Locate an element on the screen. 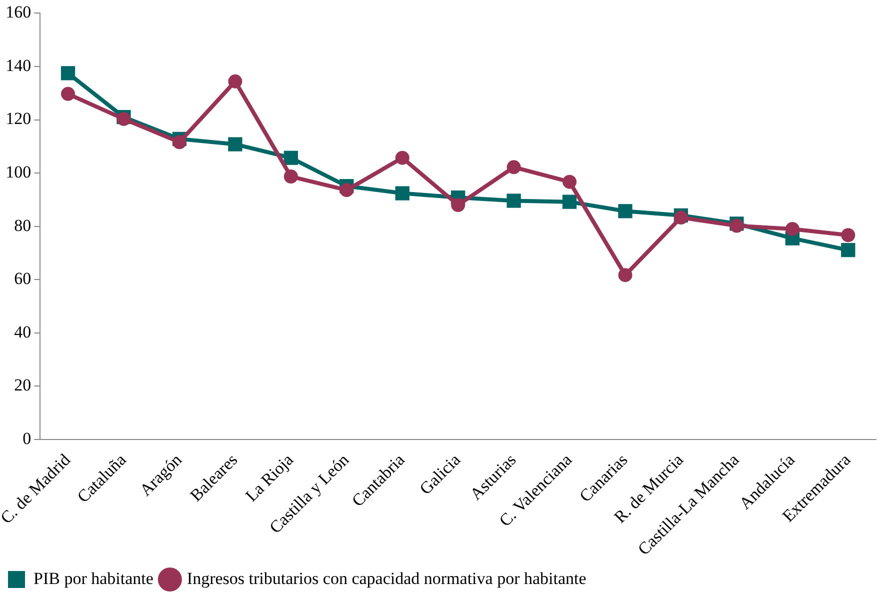 This screenshot has height=598, width=888. y-tick-label: 120 is located at coordinates (19, 118).